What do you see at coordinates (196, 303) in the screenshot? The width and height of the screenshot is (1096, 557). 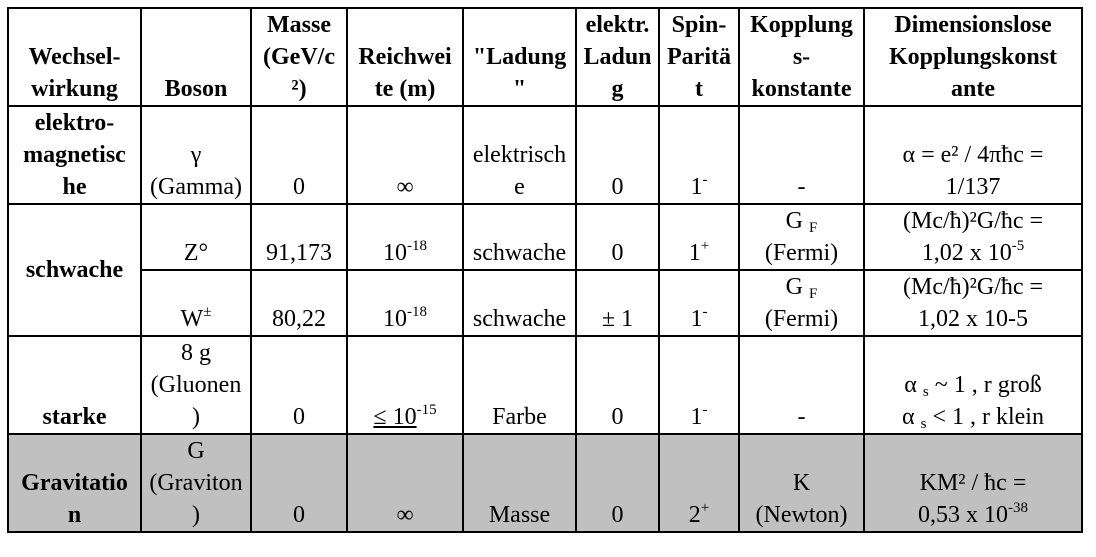 I see `cell-boson: W±` at bounding box center [196, 303].